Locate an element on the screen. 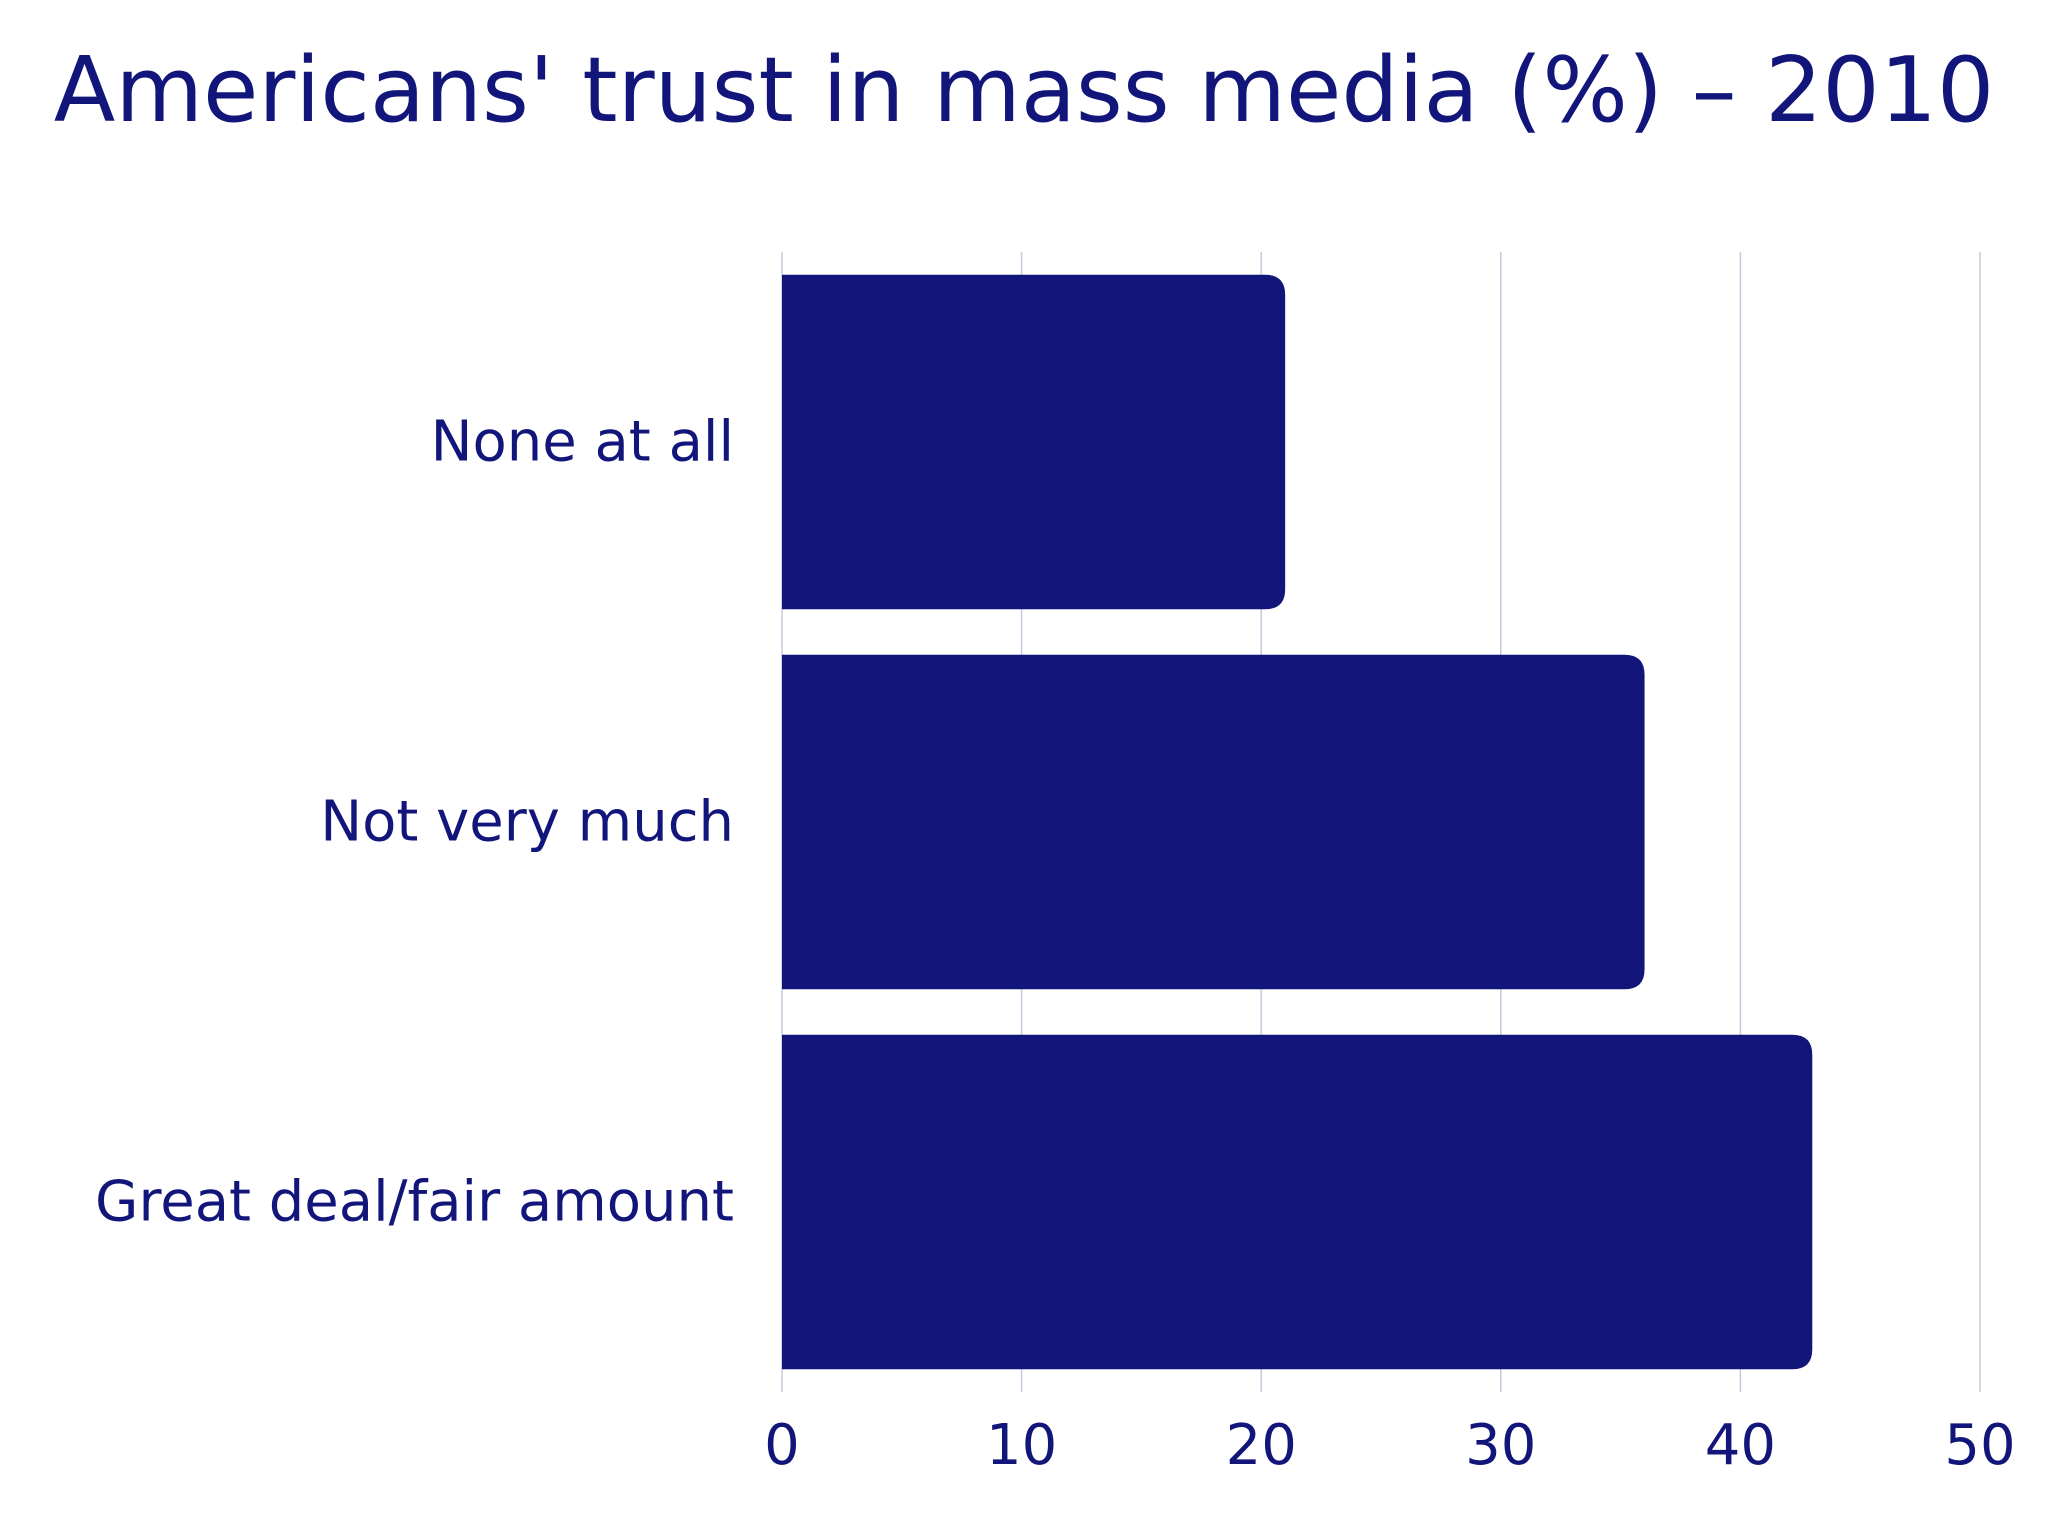 Image resolution: width=2048 pixels, height=1536 pixels. x-tick-label: 20 is located at coordinates (1261, 1445).